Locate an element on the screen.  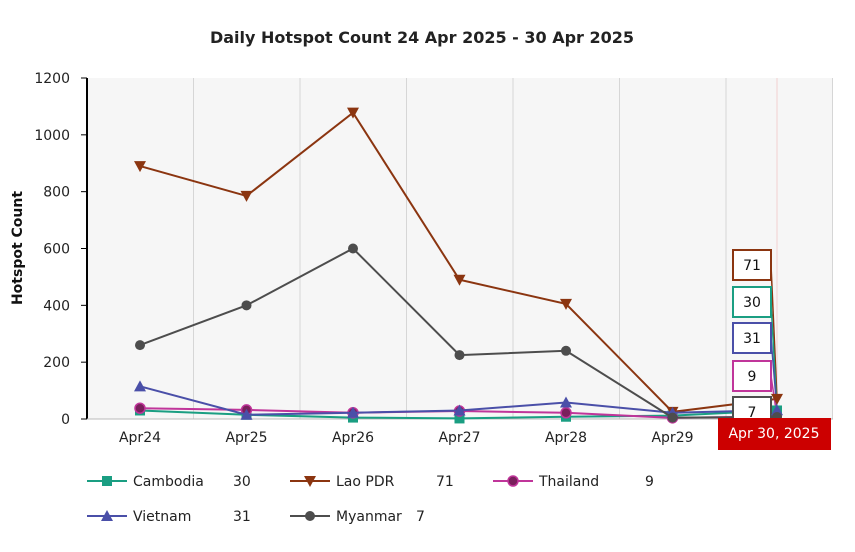
y-tick-label: 1000 is located at coordinates (52, 136).